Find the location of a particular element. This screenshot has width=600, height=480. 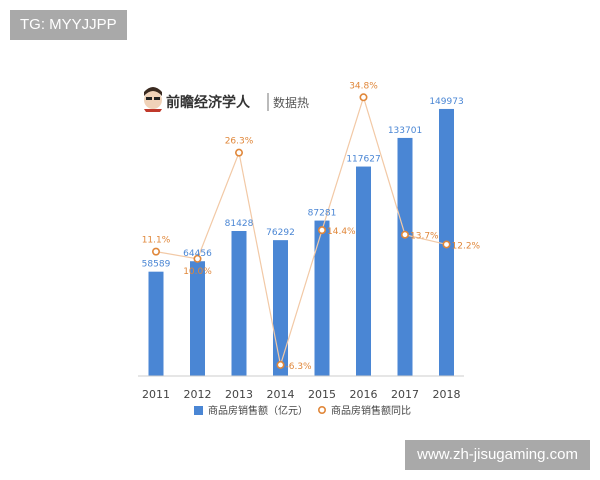

bar-2015 is located at coordinates (322, 298).